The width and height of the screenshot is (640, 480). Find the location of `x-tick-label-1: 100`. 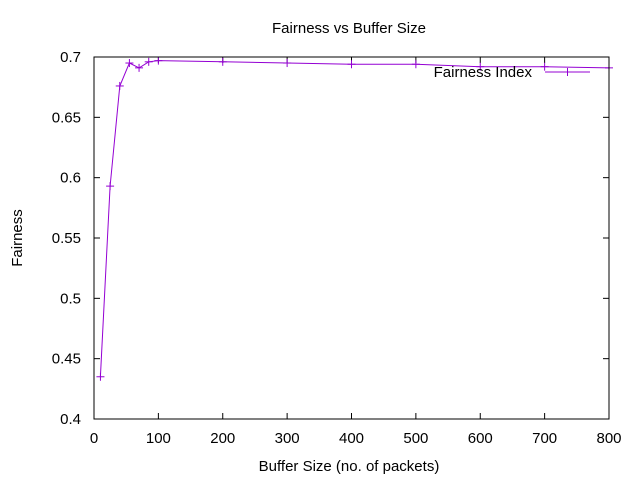

x-tick-label-1: 100 is located at coordinates (158, 438).